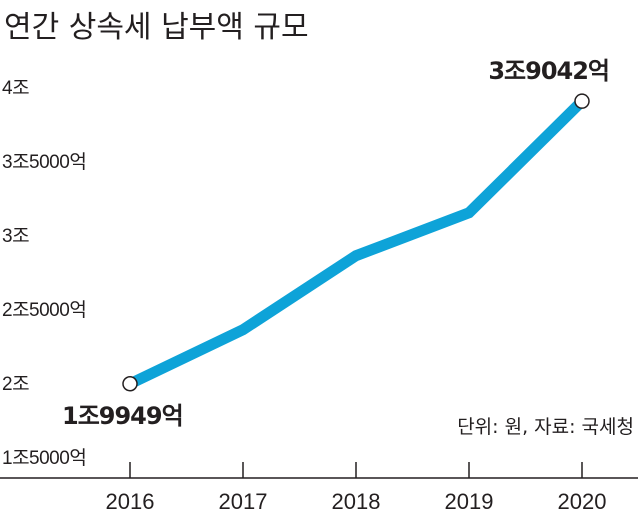 This screenshot has height=520, width=638. What do you see at coordinates (44, 162) in the screenshot?
I see `y-tick-label: 3조5000억` at bounding box center [44, 162].